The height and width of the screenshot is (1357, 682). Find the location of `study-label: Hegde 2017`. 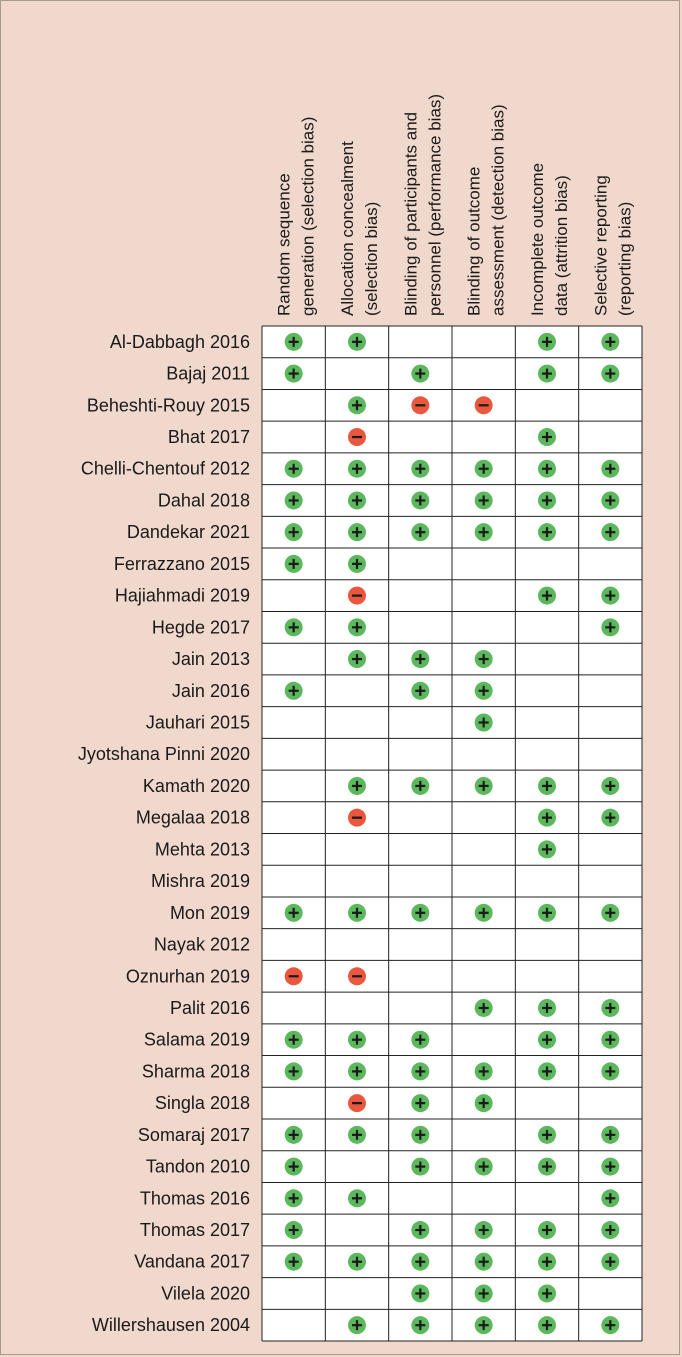

study-label: Hegde 2017 is located at coordinates (201, 627).